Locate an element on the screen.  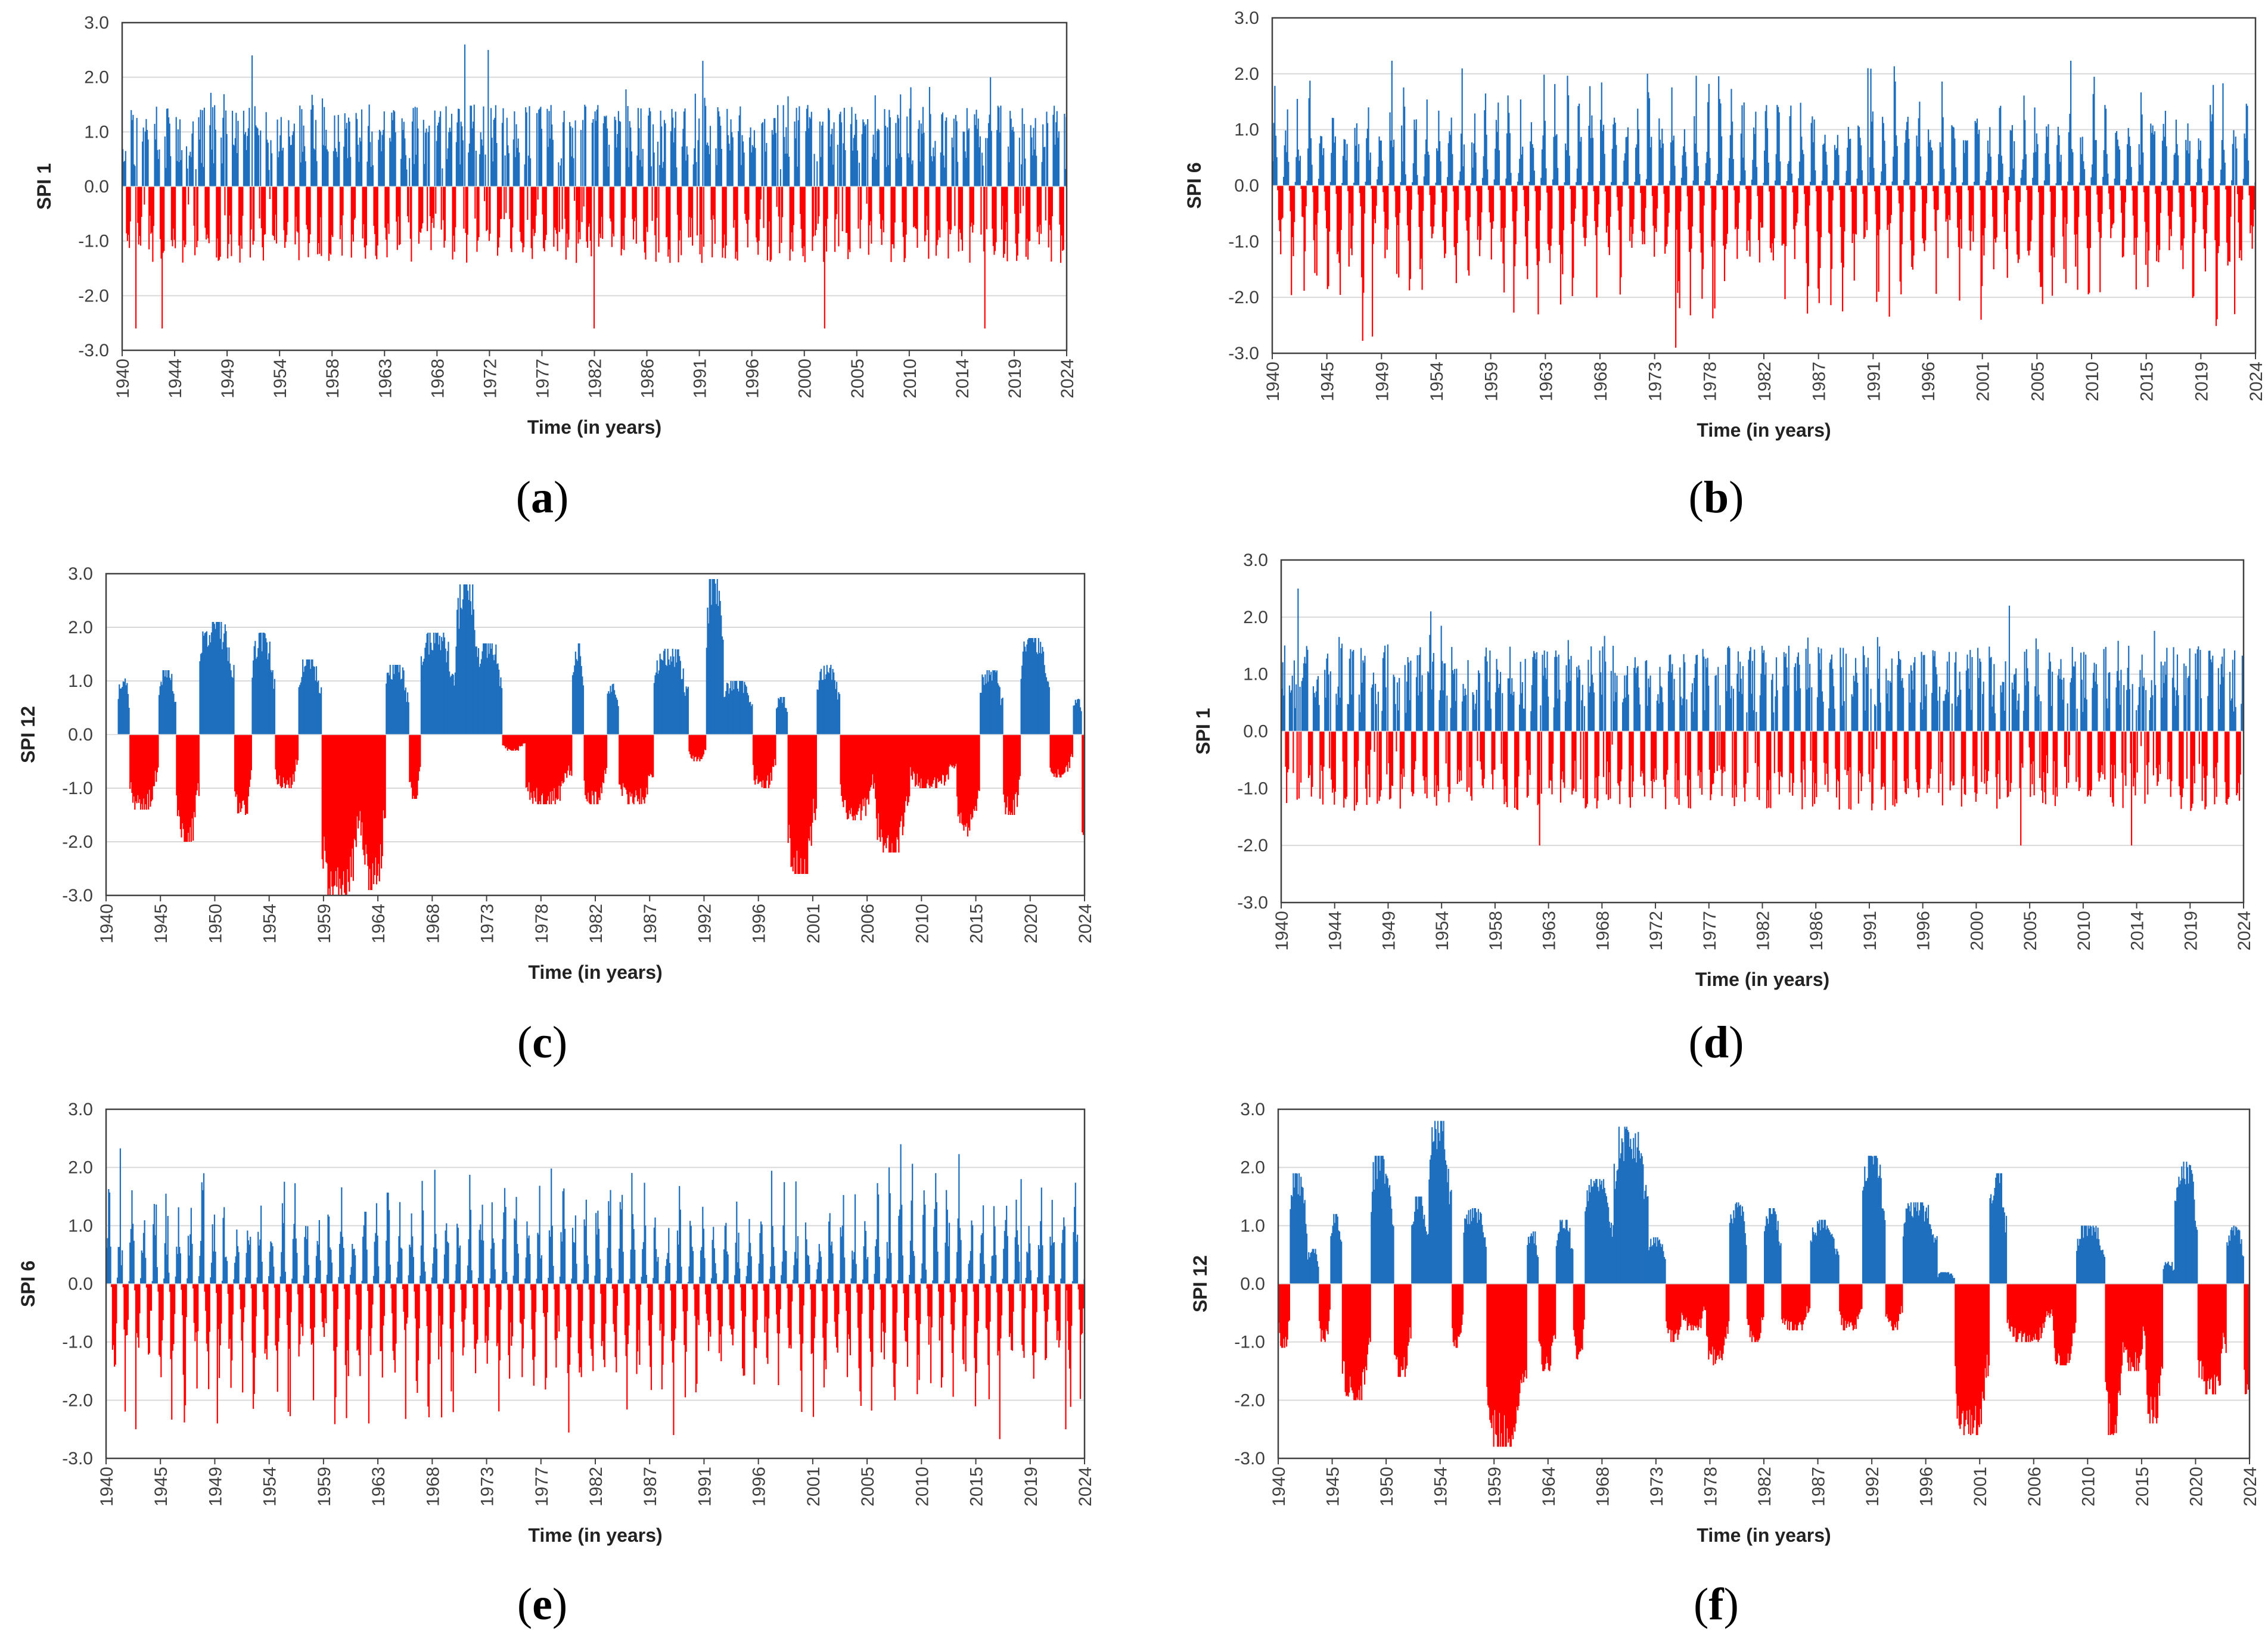
y-tick-label: 3.0 is located at coordinates (80, 574).